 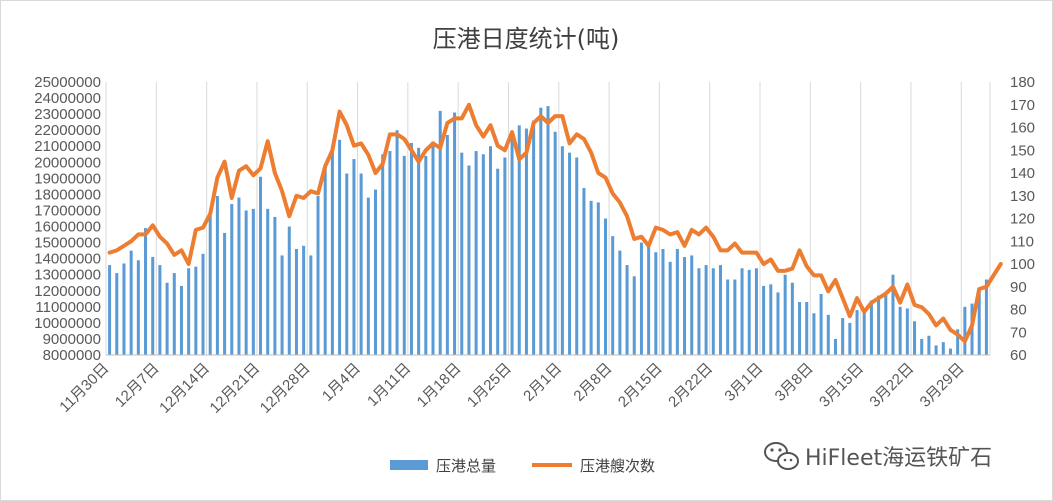 What do you see at coordinates (67, 210) in the screenshot?
I see `y-left-tick-label: 17000000` at bounding box center [67, 210].